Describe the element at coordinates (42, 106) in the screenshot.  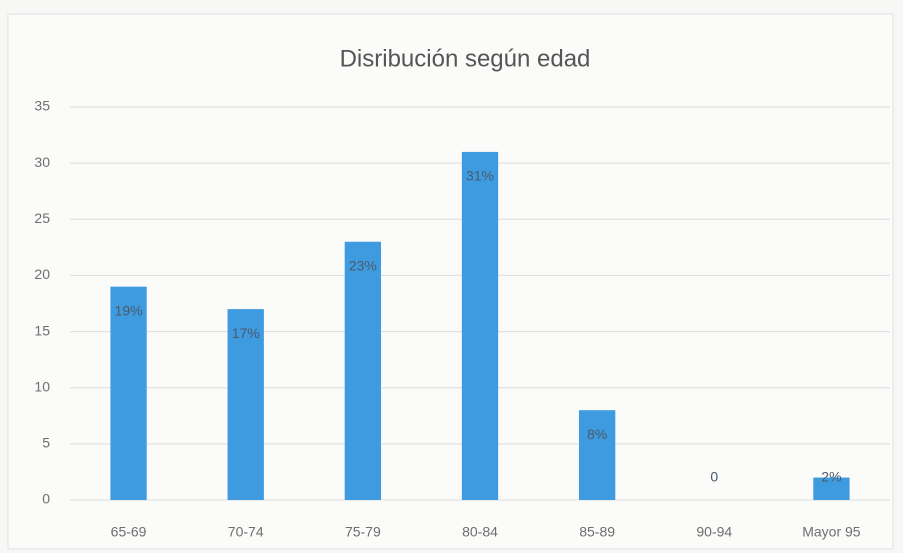
I see `y-tick-label: 35` at that location.